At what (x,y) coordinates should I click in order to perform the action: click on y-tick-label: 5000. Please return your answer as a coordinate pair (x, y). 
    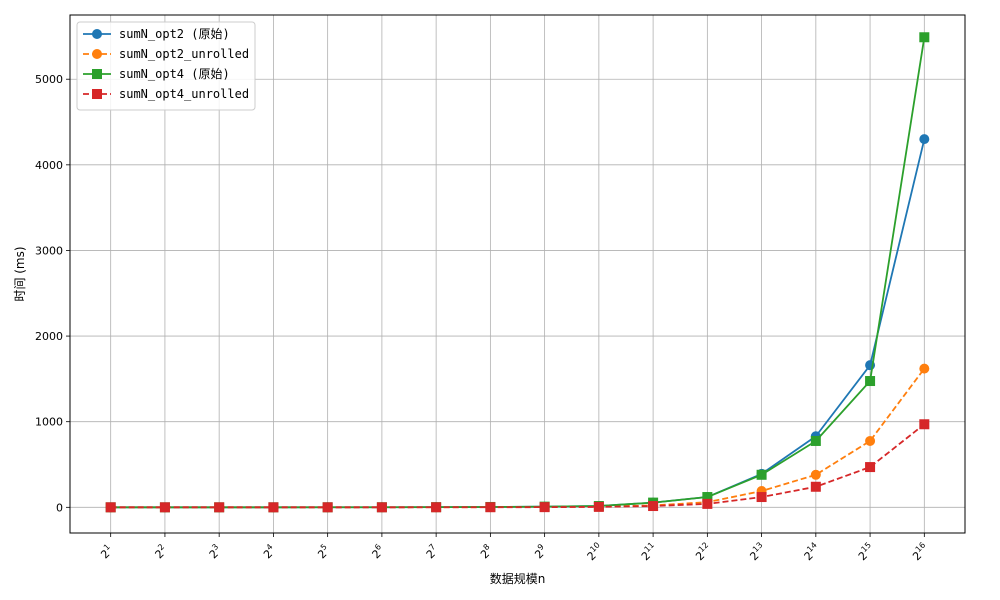
    Looking at the image, I should click on (49, 79).